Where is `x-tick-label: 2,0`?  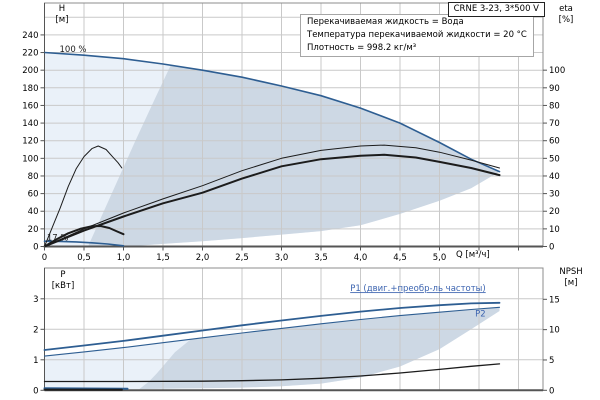 x-tick-label: 2,0 is located at coordinates (203, 258).